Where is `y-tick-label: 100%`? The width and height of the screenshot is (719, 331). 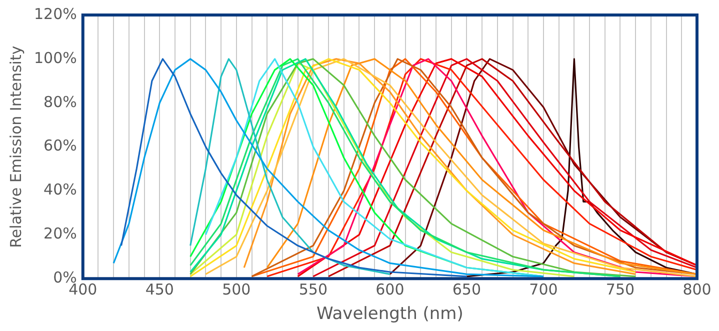
y-tick-label: 100% is located at coordinates (55, 57).